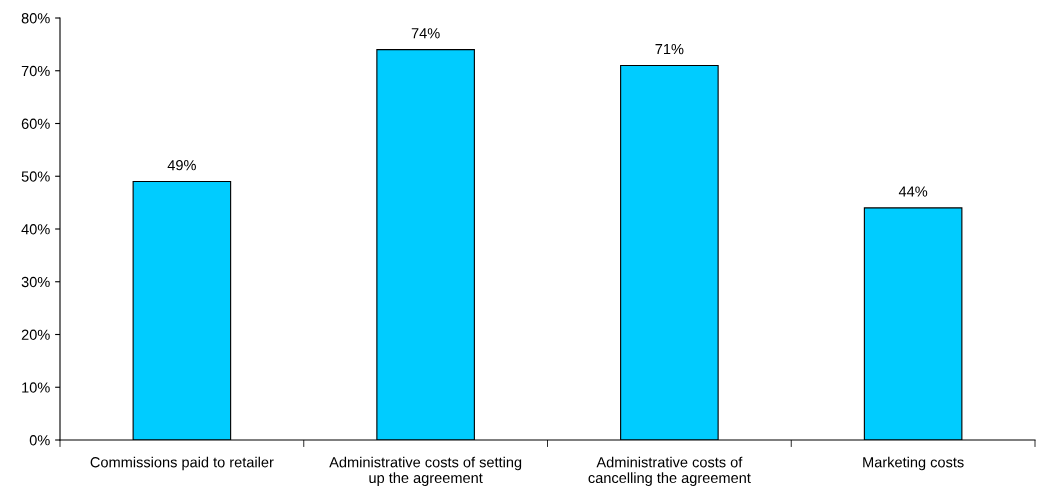 The height and width of the screenshot is (500, 1039). I want to click on y-tick-label: 50%, so click(35, 176).